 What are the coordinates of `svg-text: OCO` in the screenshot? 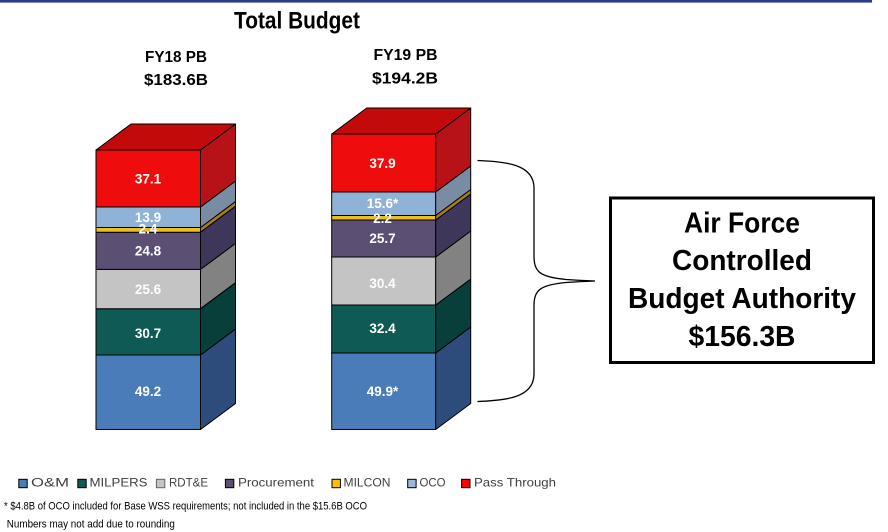 It's located at (433, 483).